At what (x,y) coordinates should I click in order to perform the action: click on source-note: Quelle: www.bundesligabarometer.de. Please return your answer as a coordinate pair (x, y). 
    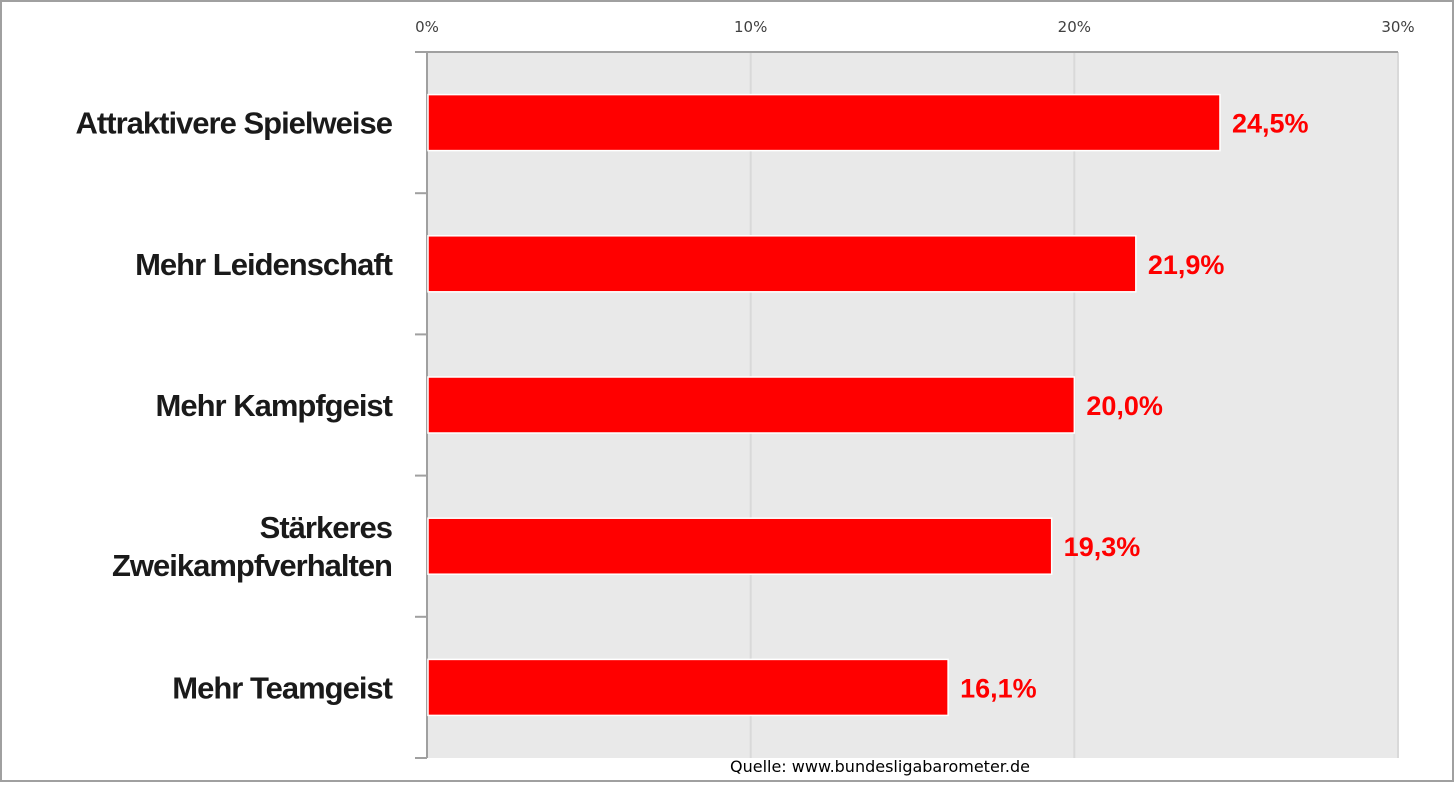
    Looking at the image, I should click on (880, 766).